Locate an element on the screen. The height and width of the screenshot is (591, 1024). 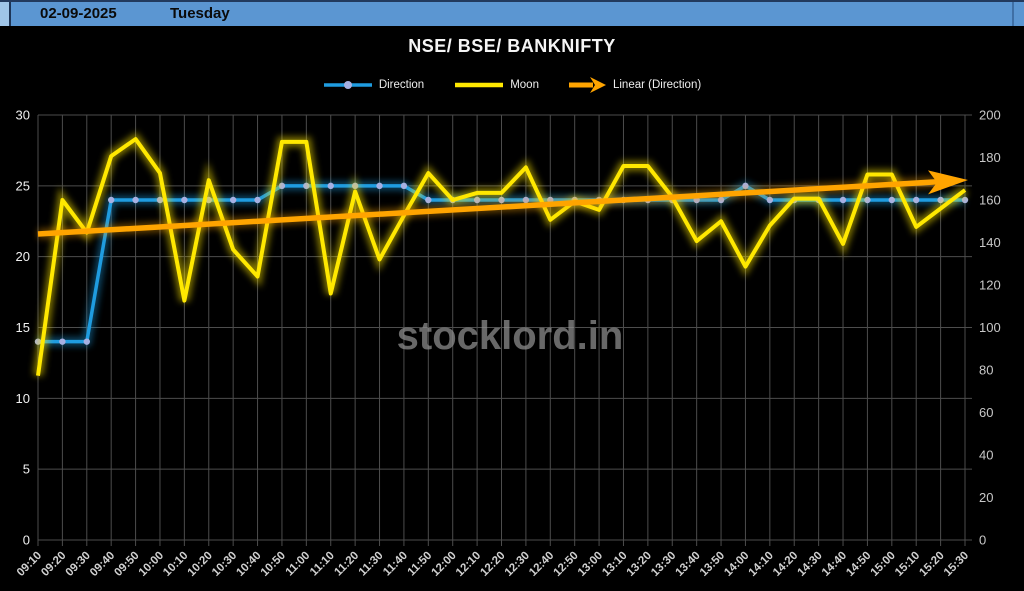
svg-text: 12:50 is located at coordinates (566, 564).